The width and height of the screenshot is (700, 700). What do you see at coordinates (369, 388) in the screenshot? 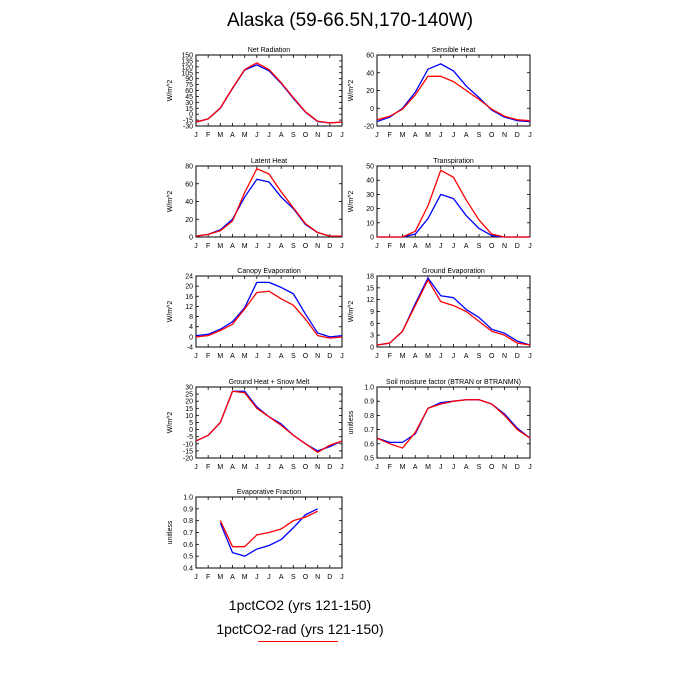
I see `y-tick-label: 1.0` at bounding box center [369, 388].